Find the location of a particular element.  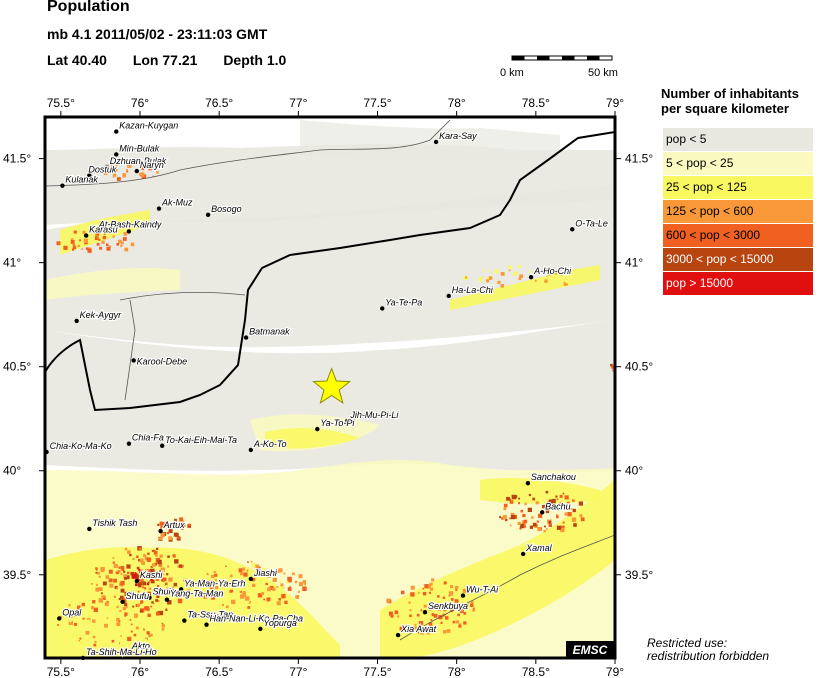

place-label: Senkbuya is located at coordinates (448, 606).